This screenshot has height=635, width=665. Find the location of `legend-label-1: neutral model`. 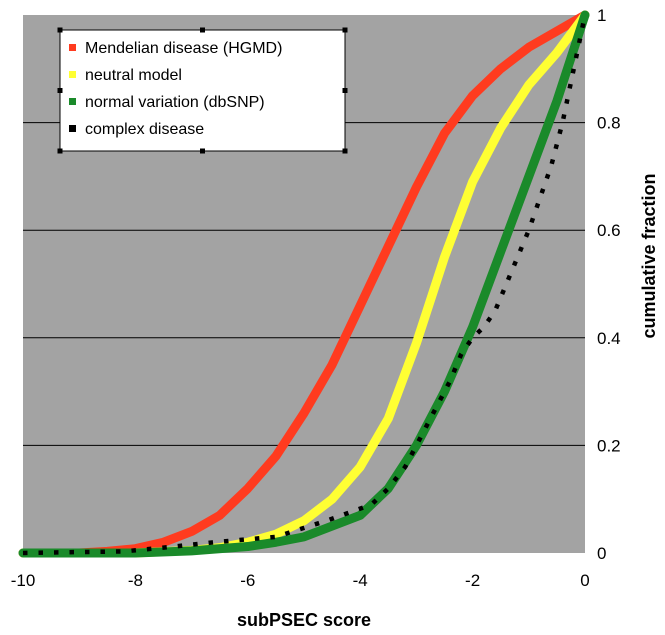

legend-label-1: neutral model is located at coordinates (133, 75).